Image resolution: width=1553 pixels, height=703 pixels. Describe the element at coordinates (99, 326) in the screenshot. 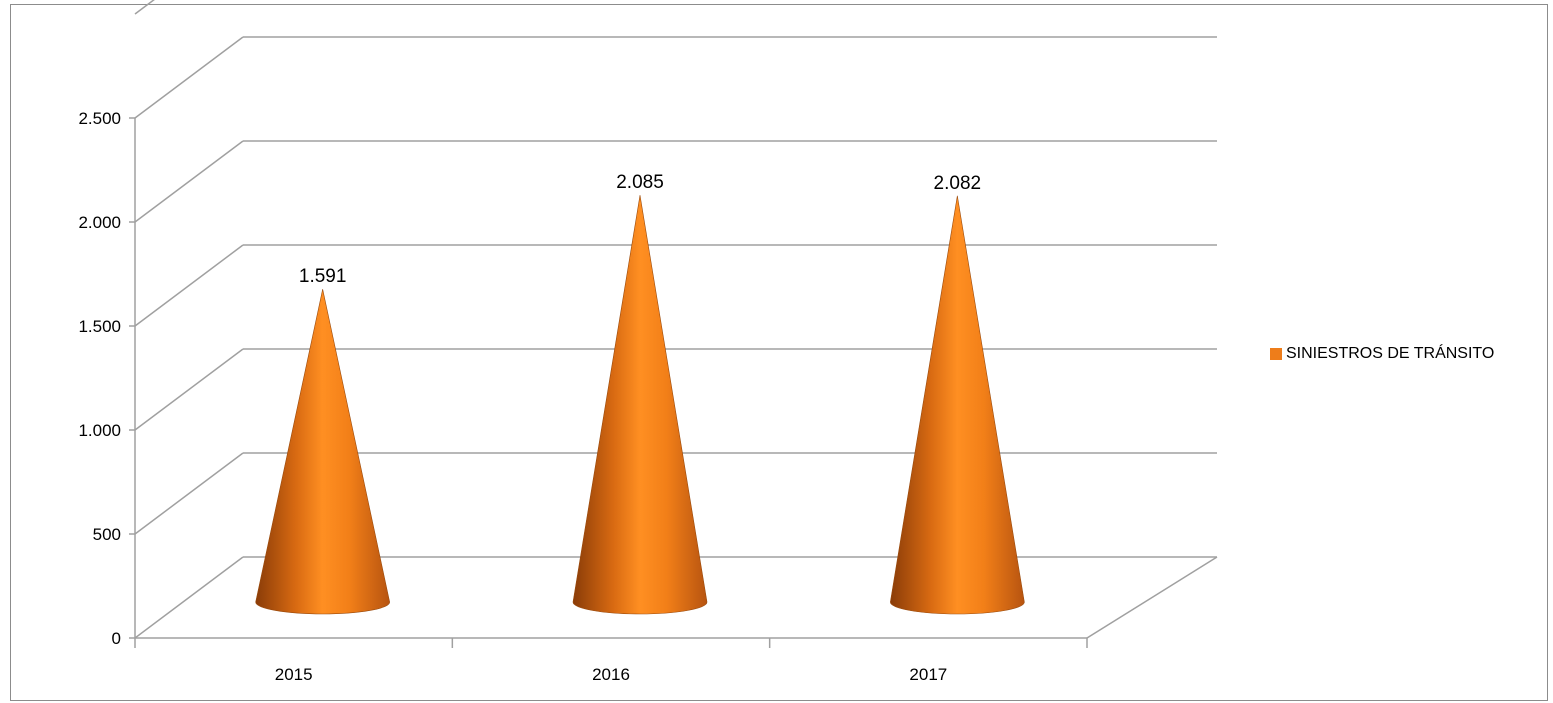

I see `y-tick-label: 1.500` at that location.